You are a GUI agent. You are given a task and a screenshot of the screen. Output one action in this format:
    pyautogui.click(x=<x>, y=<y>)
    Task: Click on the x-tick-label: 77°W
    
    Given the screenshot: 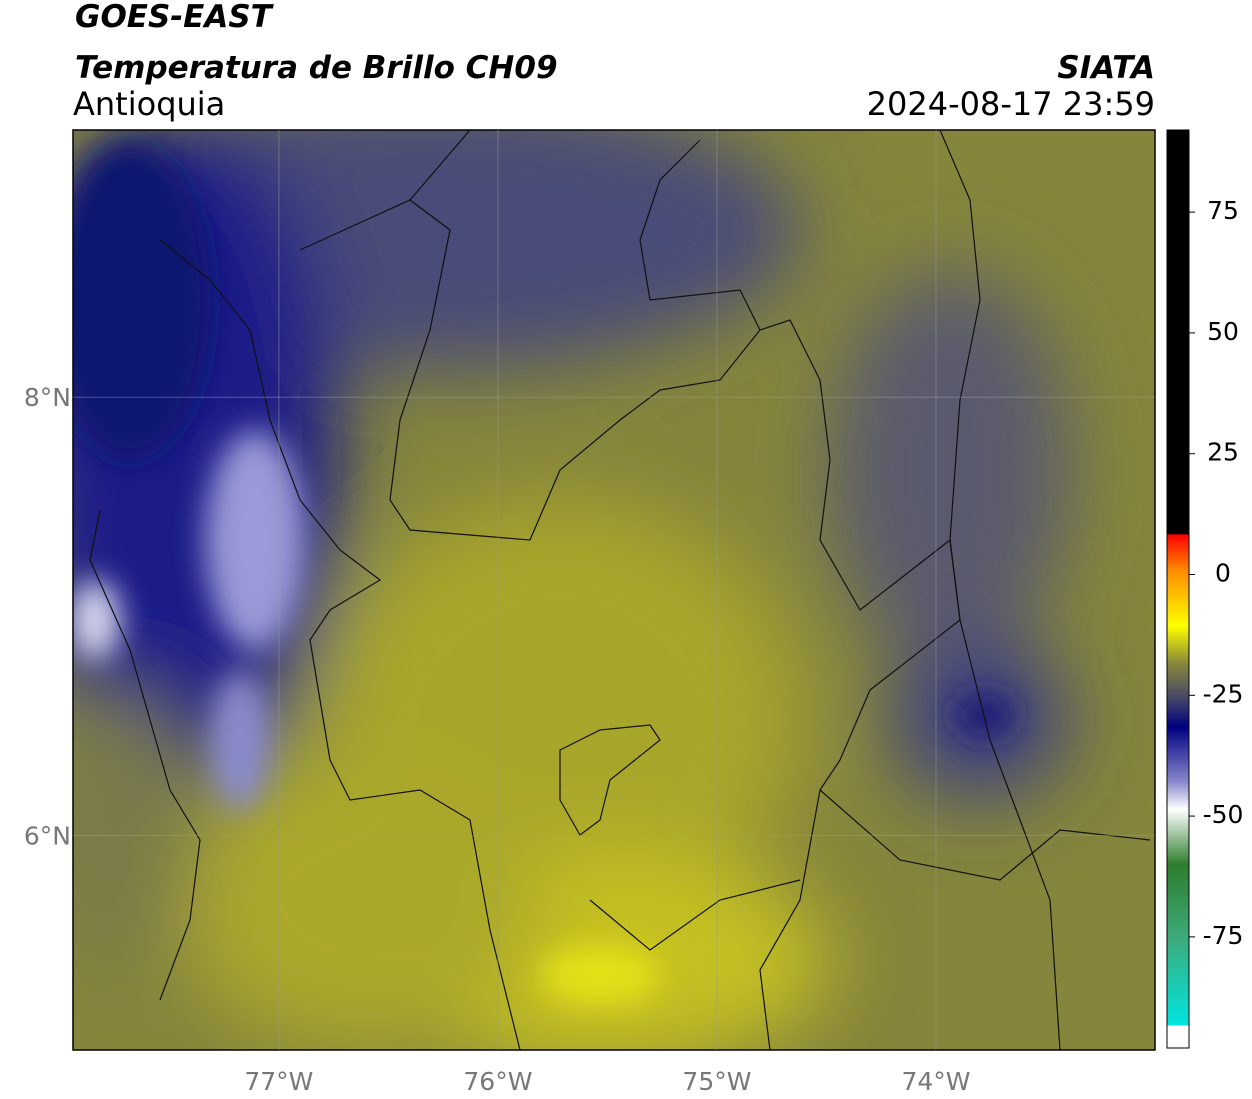 What is the action you would take?
    pyautogui.click(x=278, y=1081)
    